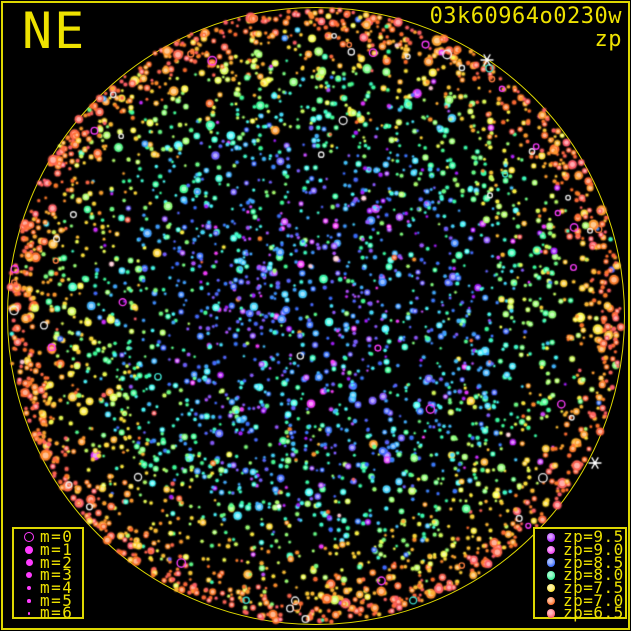  I want to click on legend-row: zp=8.5, so click(582, 562).